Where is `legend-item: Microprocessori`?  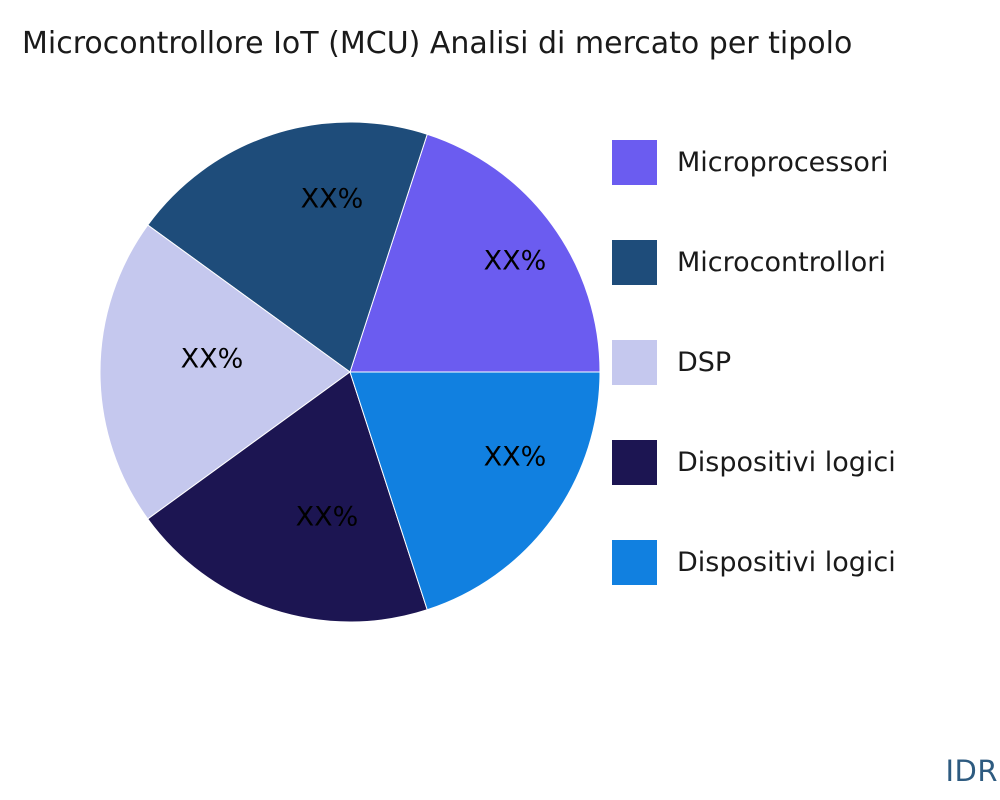
legend-item: Microprocessori is located at coordinates (806, 162).